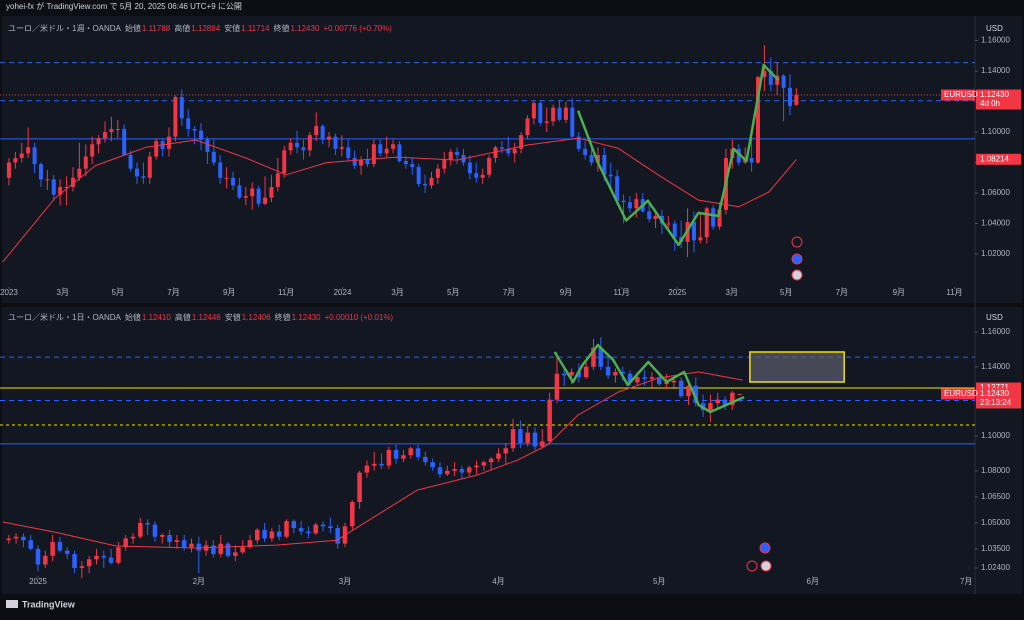 The width and height of the screenshot is (1024, 620). Describe the element at coordinates (813, 581) in the screenshot. I see `x-tick-label: 6月` at that location.